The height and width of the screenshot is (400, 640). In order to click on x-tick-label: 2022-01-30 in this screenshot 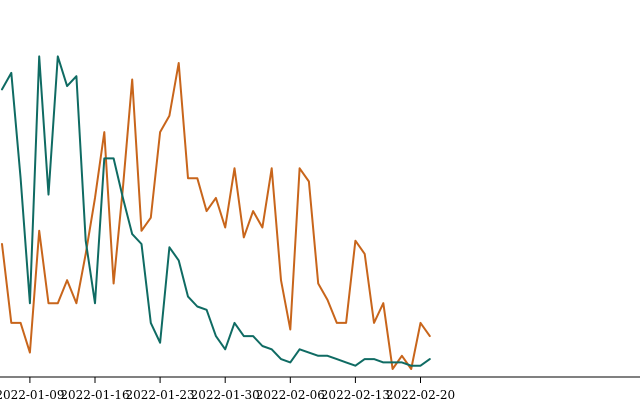, I will do `click(225, 394)`.